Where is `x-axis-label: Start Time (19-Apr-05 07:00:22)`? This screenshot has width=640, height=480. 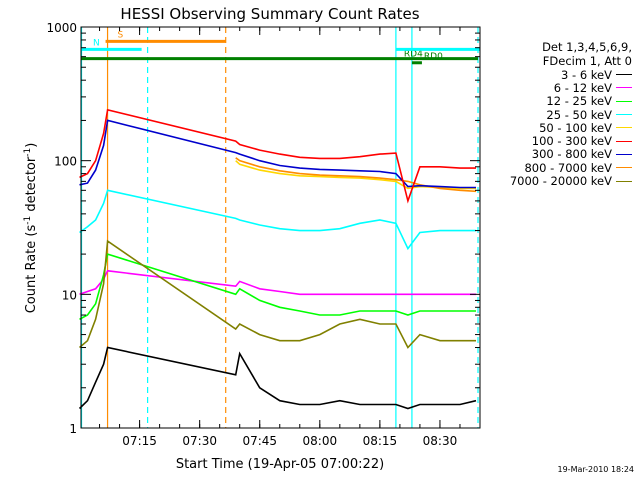 x-axis-label: Start Time (19-Apr-05 07:00:22) is located at coordinates (280, 464).